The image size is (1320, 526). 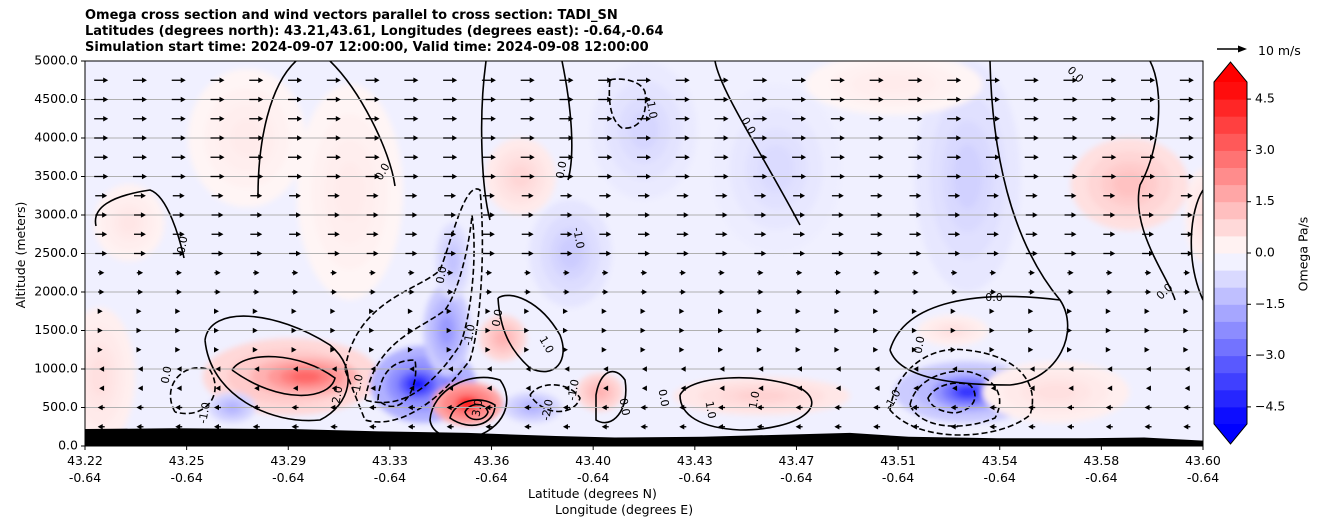 I want to click on y-tick-label: 3500.0, so click(x=56, y=175).